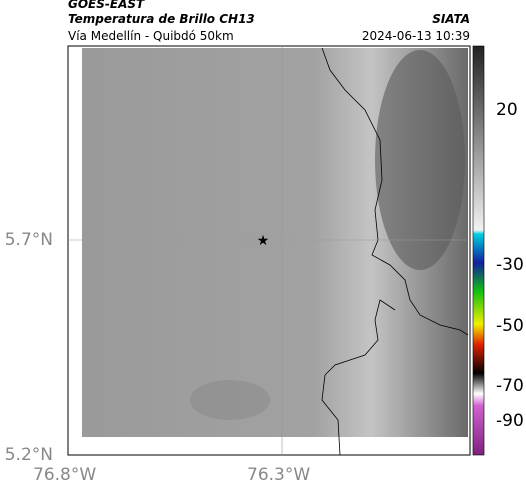  Describe the element at coordinates (279, 475) in the screenshot. I see `lon-label: 76.3°W` at that location.